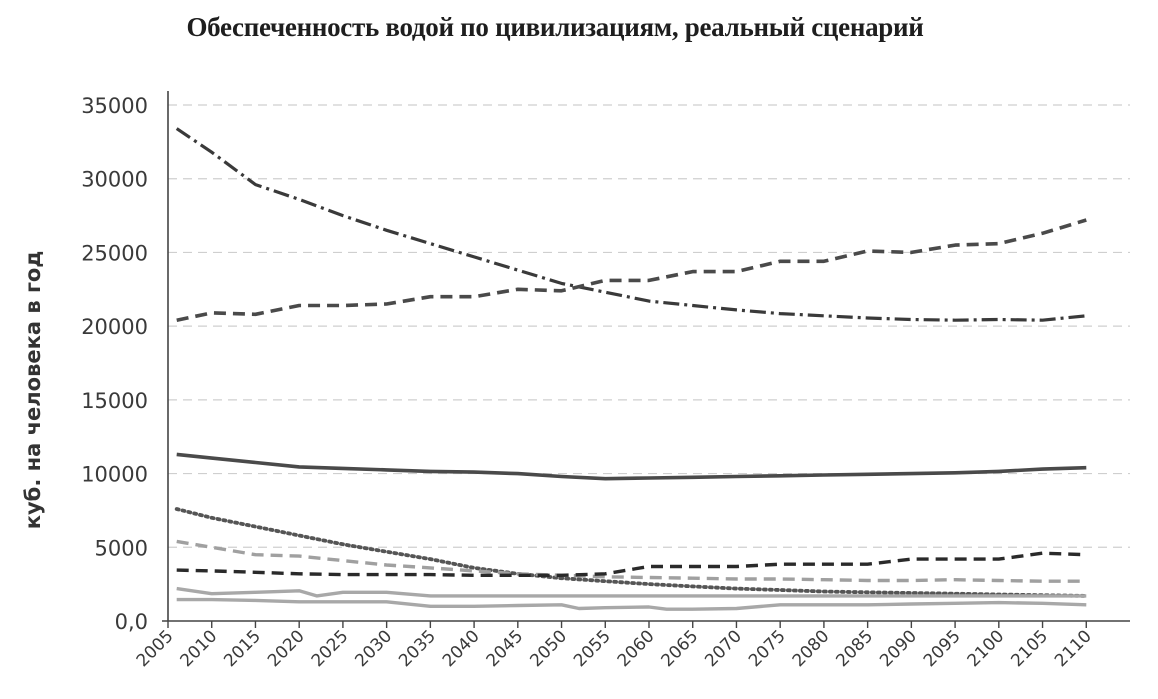  I want to click on x-tick-label: 2035, so click(417, 648).